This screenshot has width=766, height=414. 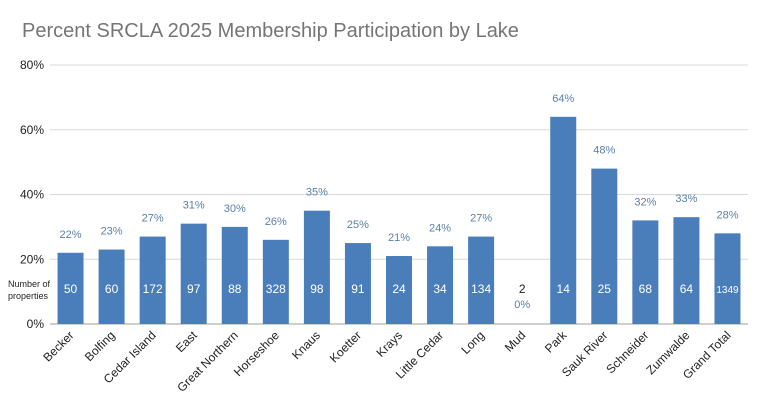 I want to click on x-tick-label: Horseshoe, so click(x=256, y=353).